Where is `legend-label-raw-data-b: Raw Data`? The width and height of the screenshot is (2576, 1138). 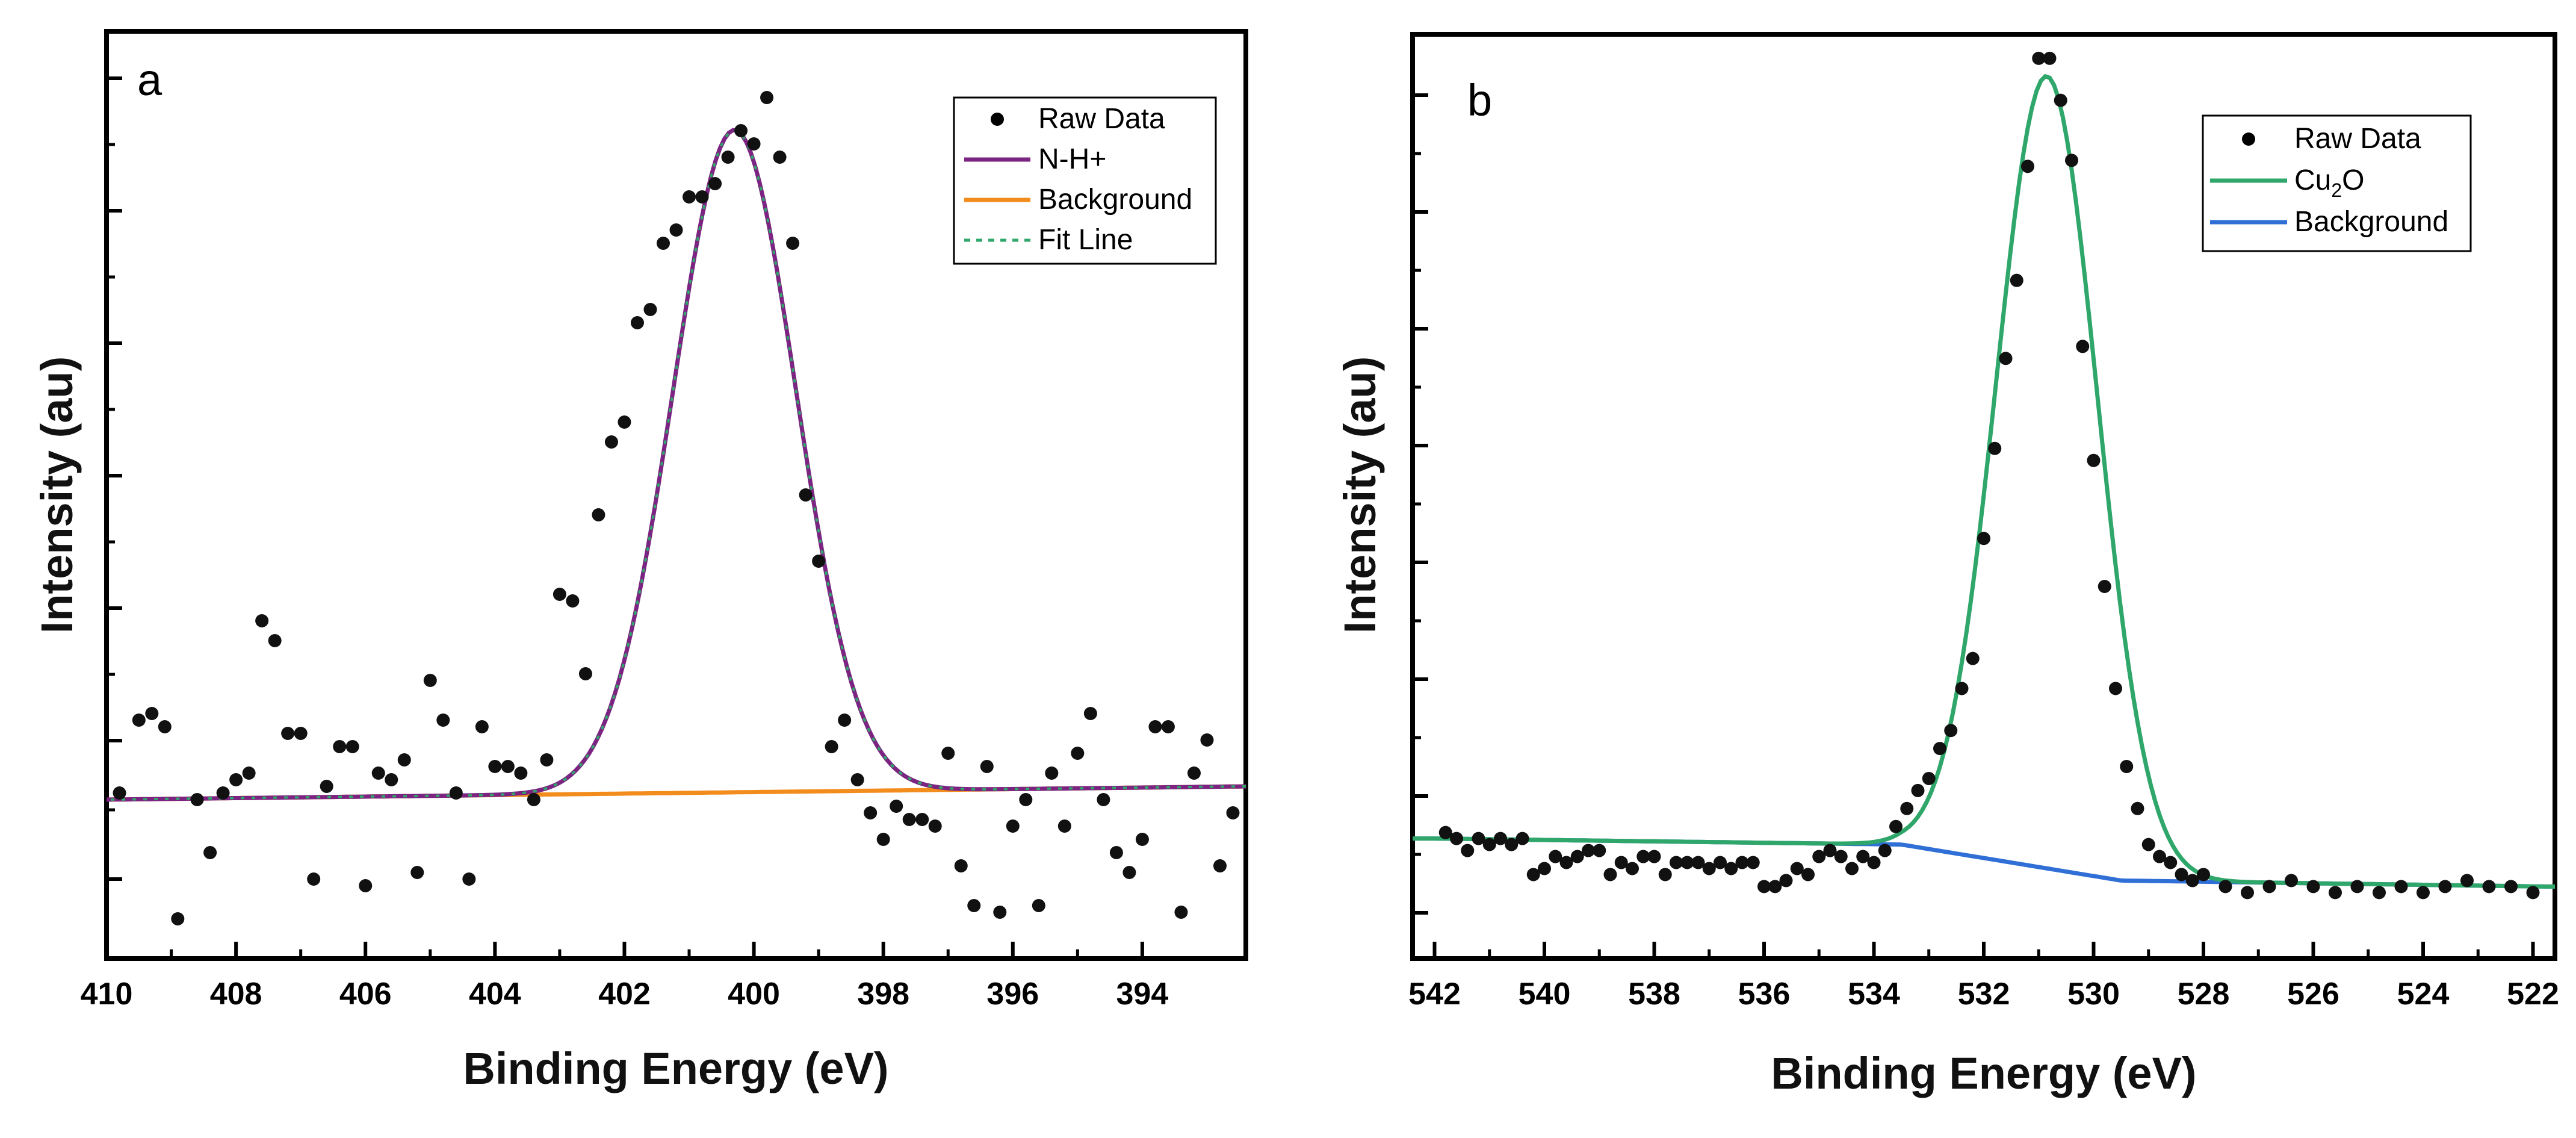
legend-label-raw-data-b: Raw Data is located at coordinates (2357, 139).